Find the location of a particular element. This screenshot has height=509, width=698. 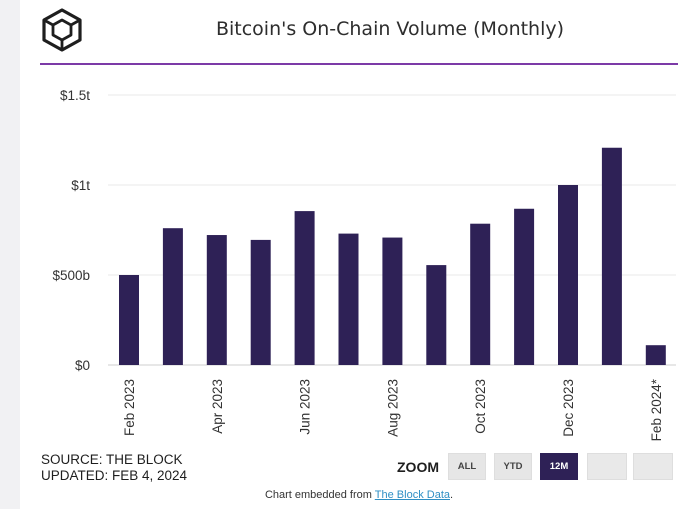

embed-prefix: Chart embedded from is located at coordinates (319, 495).